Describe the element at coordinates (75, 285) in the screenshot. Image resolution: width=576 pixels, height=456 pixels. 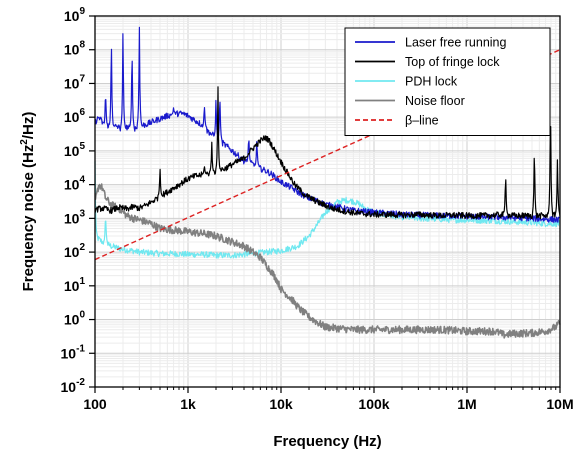
I see `y-tick-label: 10¹` at that location.